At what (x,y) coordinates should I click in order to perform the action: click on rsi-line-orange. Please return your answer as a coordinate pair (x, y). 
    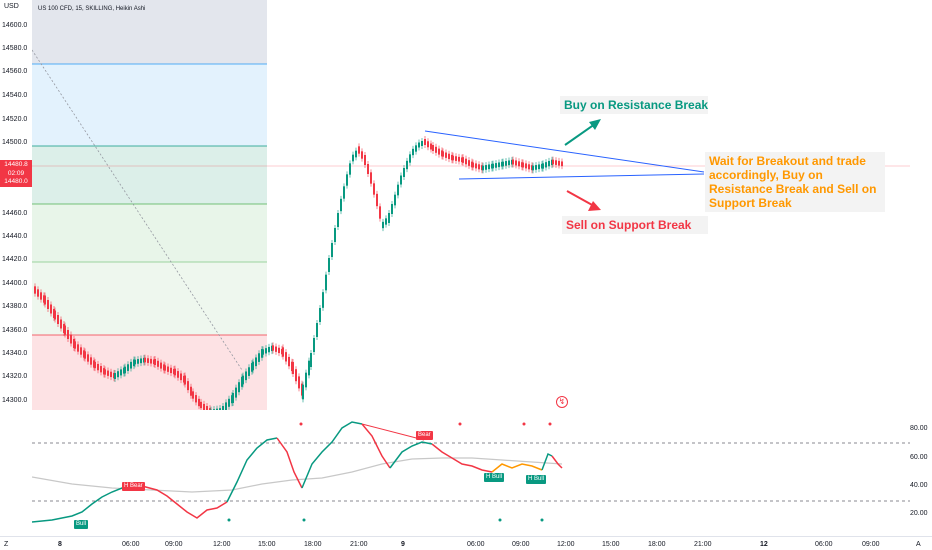
    Looking at the image, I should click on (517, 468).